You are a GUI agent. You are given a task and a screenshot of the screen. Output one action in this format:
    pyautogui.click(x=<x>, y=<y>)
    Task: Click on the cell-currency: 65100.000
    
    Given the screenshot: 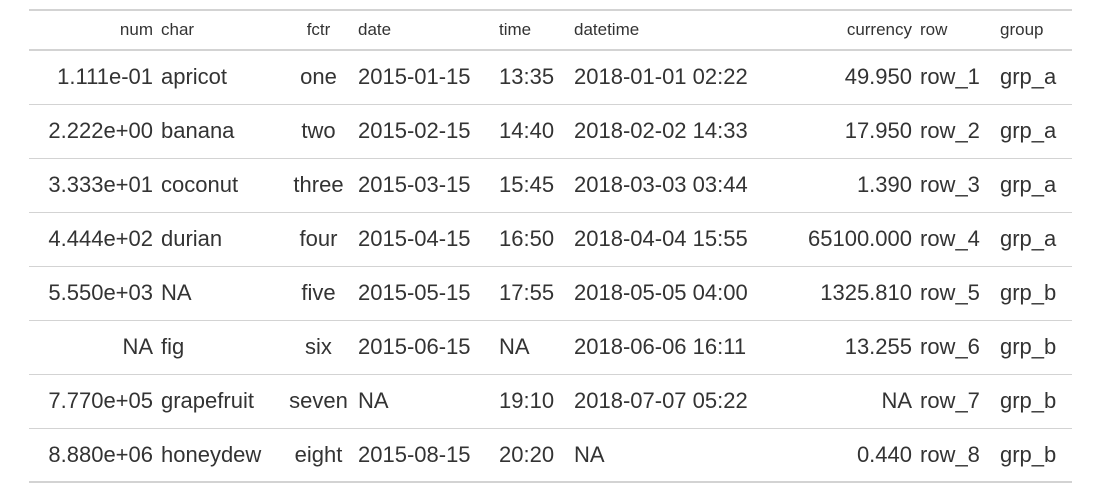 What is the action you would take?
    pyautogui.click(x=860, y=238)
    